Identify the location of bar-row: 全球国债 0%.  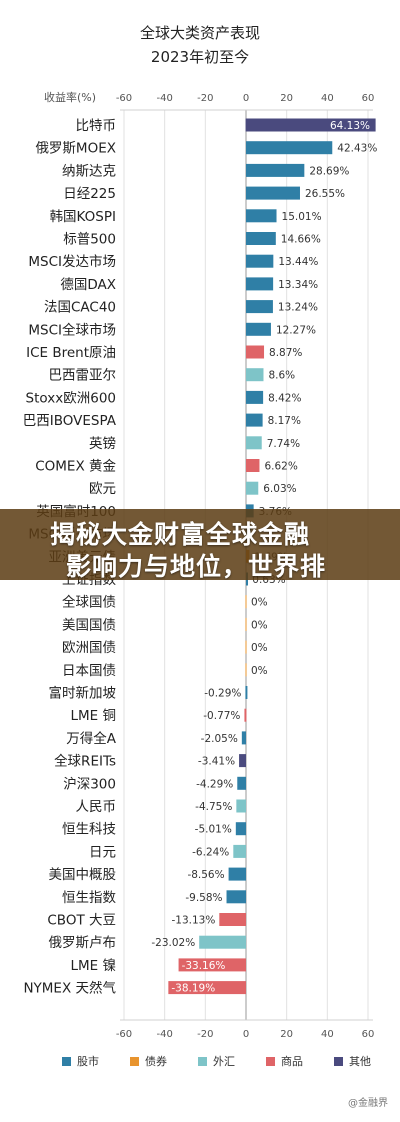
(165, 602).